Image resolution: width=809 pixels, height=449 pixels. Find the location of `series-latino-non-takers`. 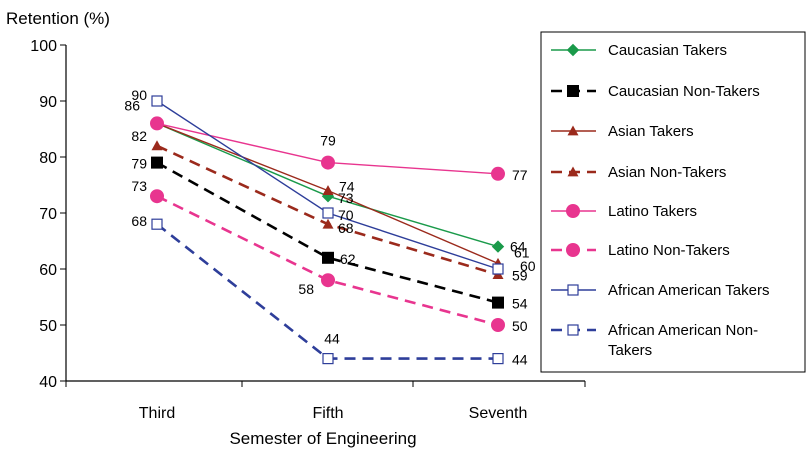

series-latino-non-takers is located at coordinates (327, 260).